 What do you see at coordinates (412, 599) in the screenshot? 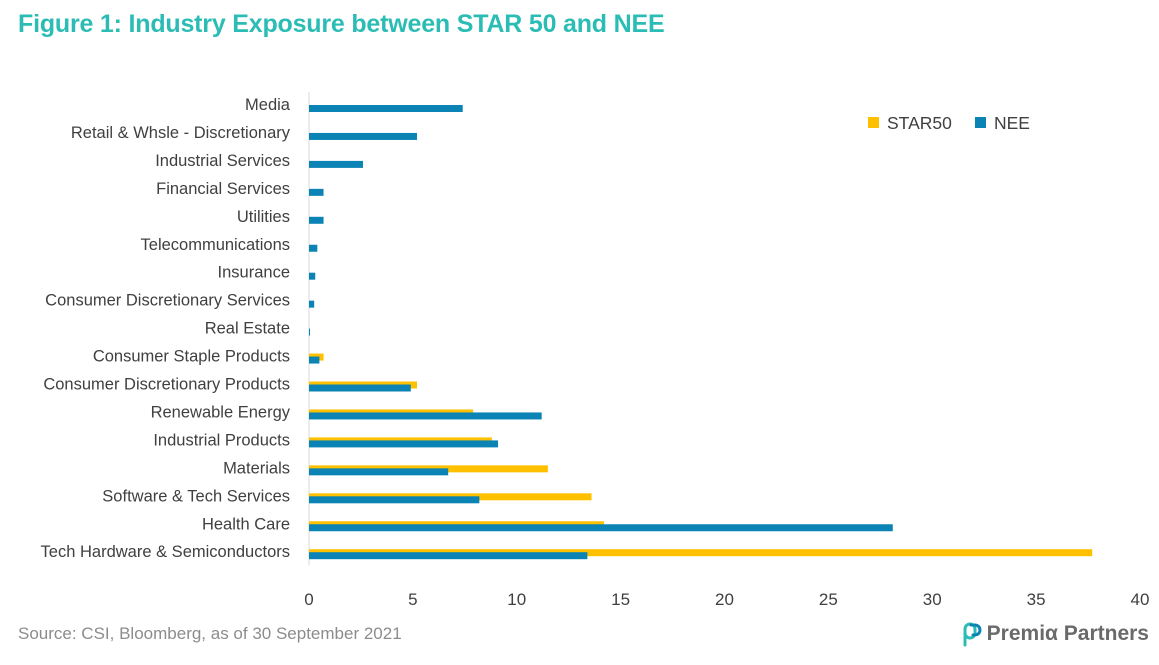
I see `x-tick-label: 5` at bounding box center [412, 599].